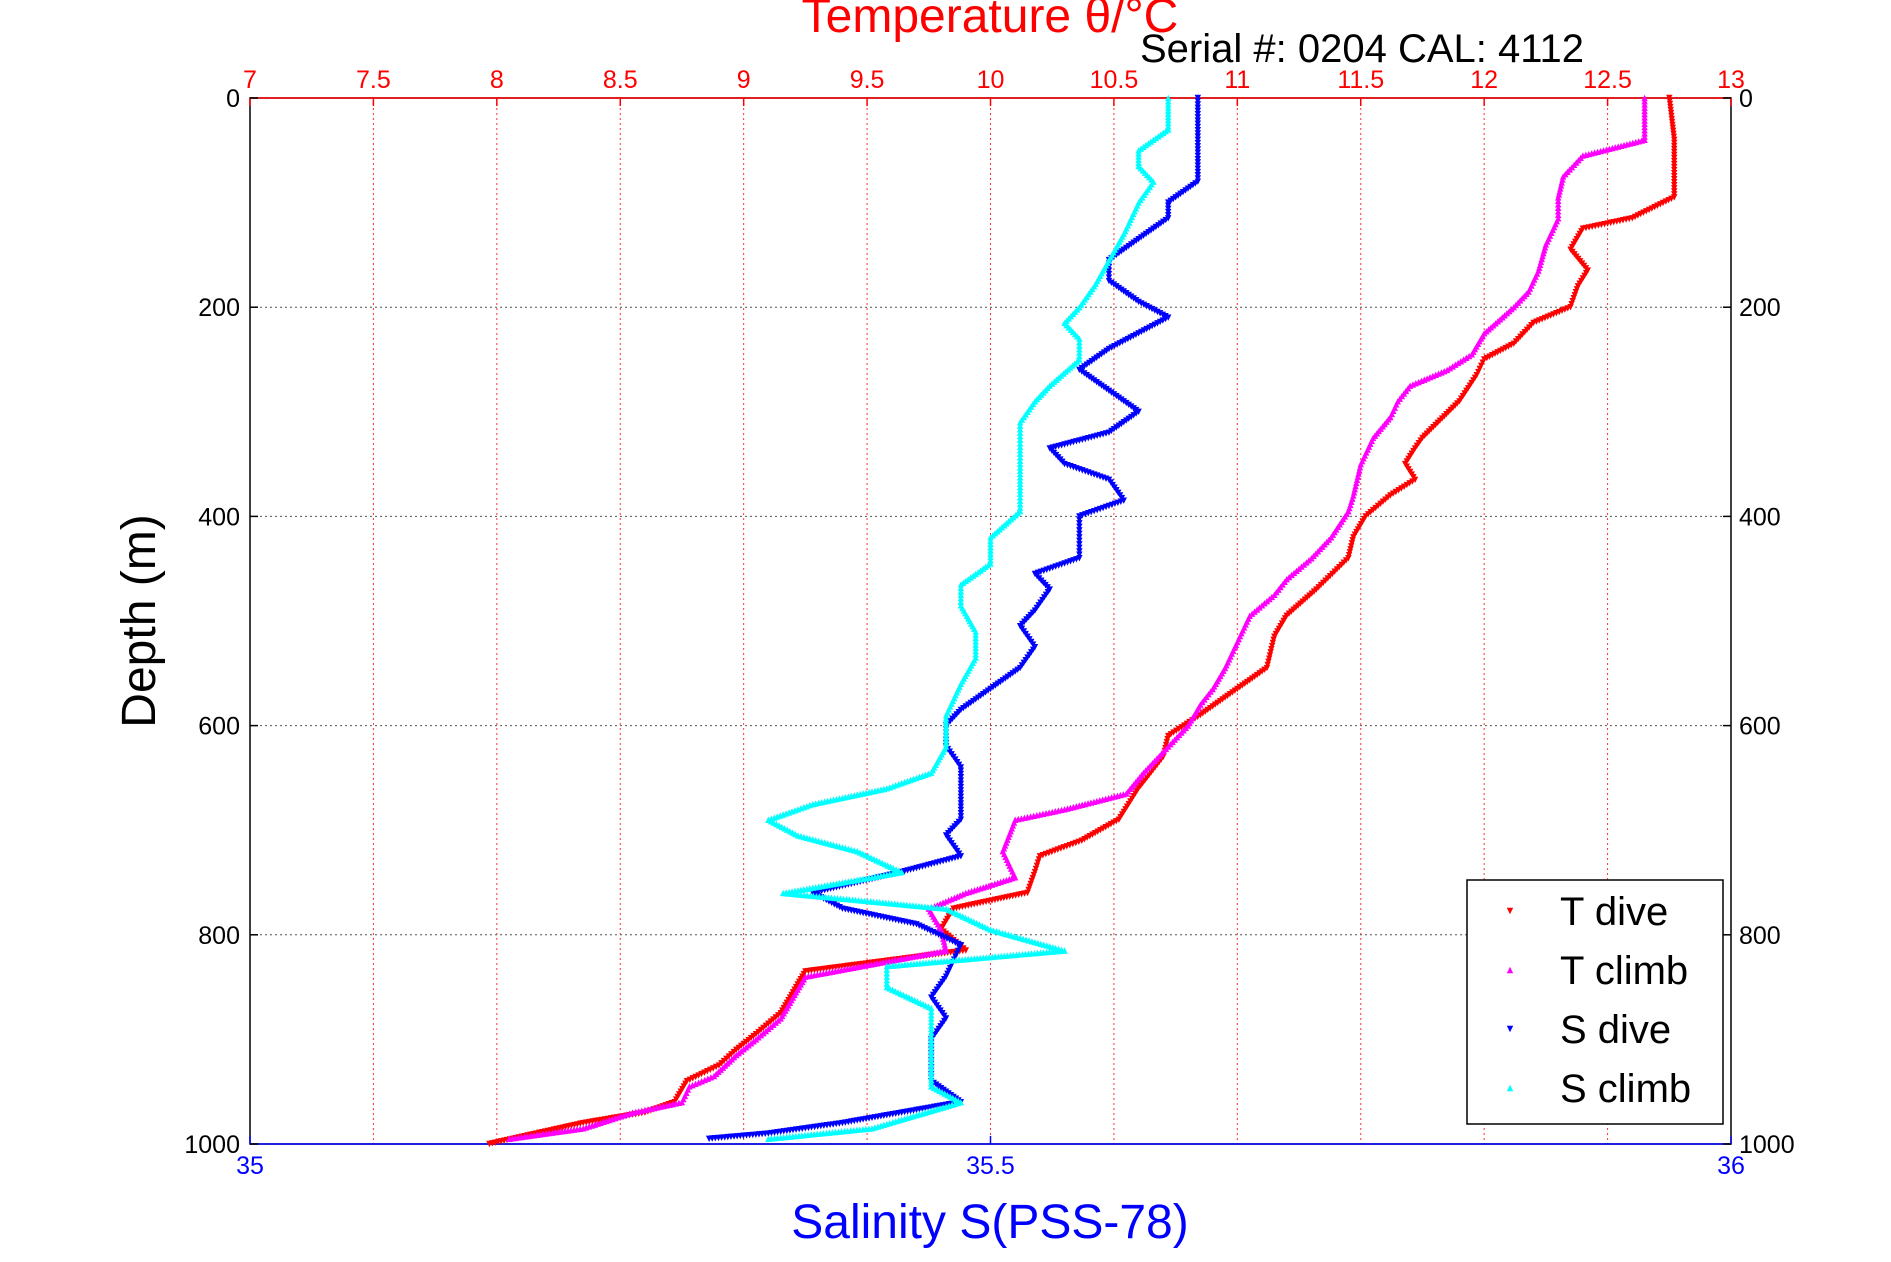 The height and width of the screenshot is (1262, 1891). What do you see at coordinates (990, 21) in the screenshot?
I see `top-axis-title: Temperature θ/°C` at bounding box center [990, 21].